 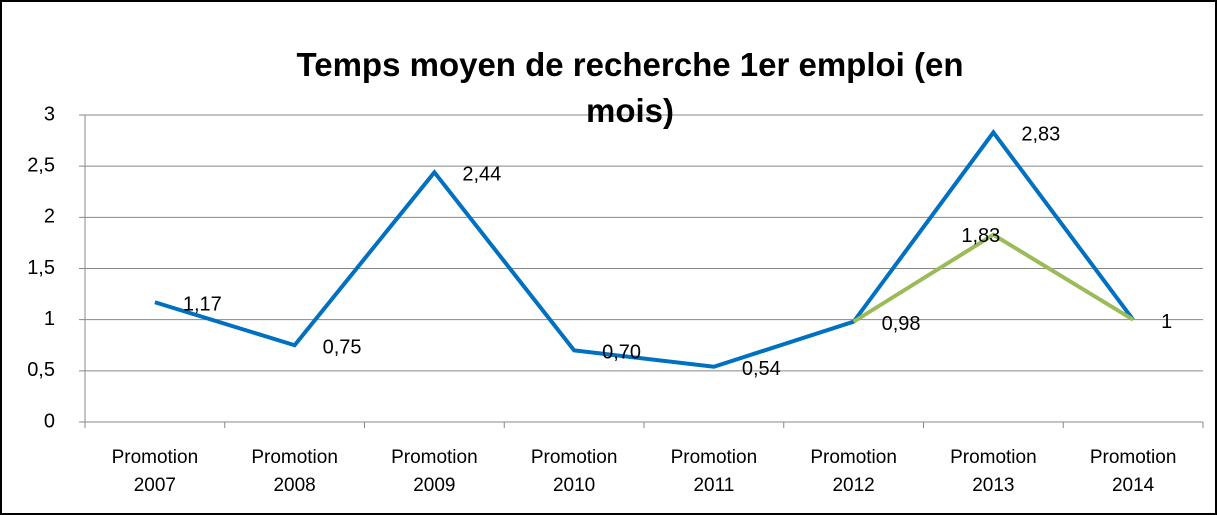 What do you see at coordinates (901, 324) in the screenshot?
I see `data-label: 0,98` at bounding box center [901, 324].